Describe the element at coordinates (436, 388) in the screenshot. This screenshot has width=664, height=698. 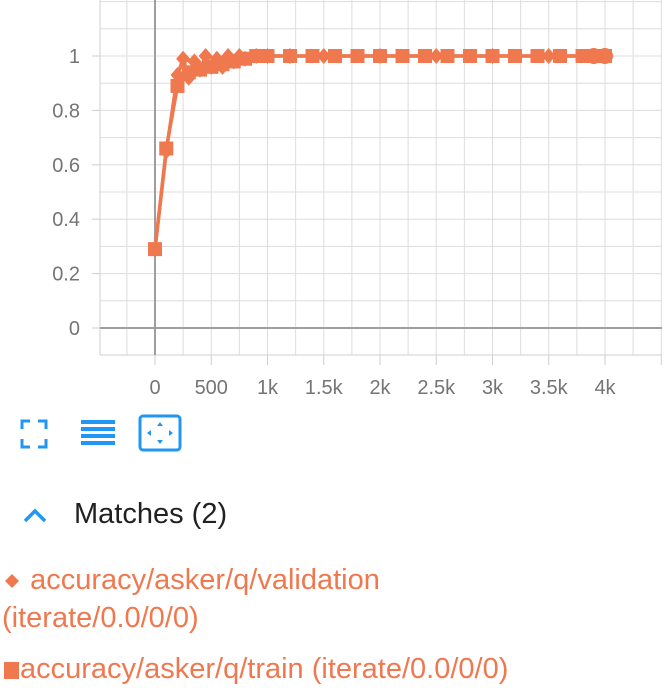
I see `x-tick-label: 2.5k` at that location.